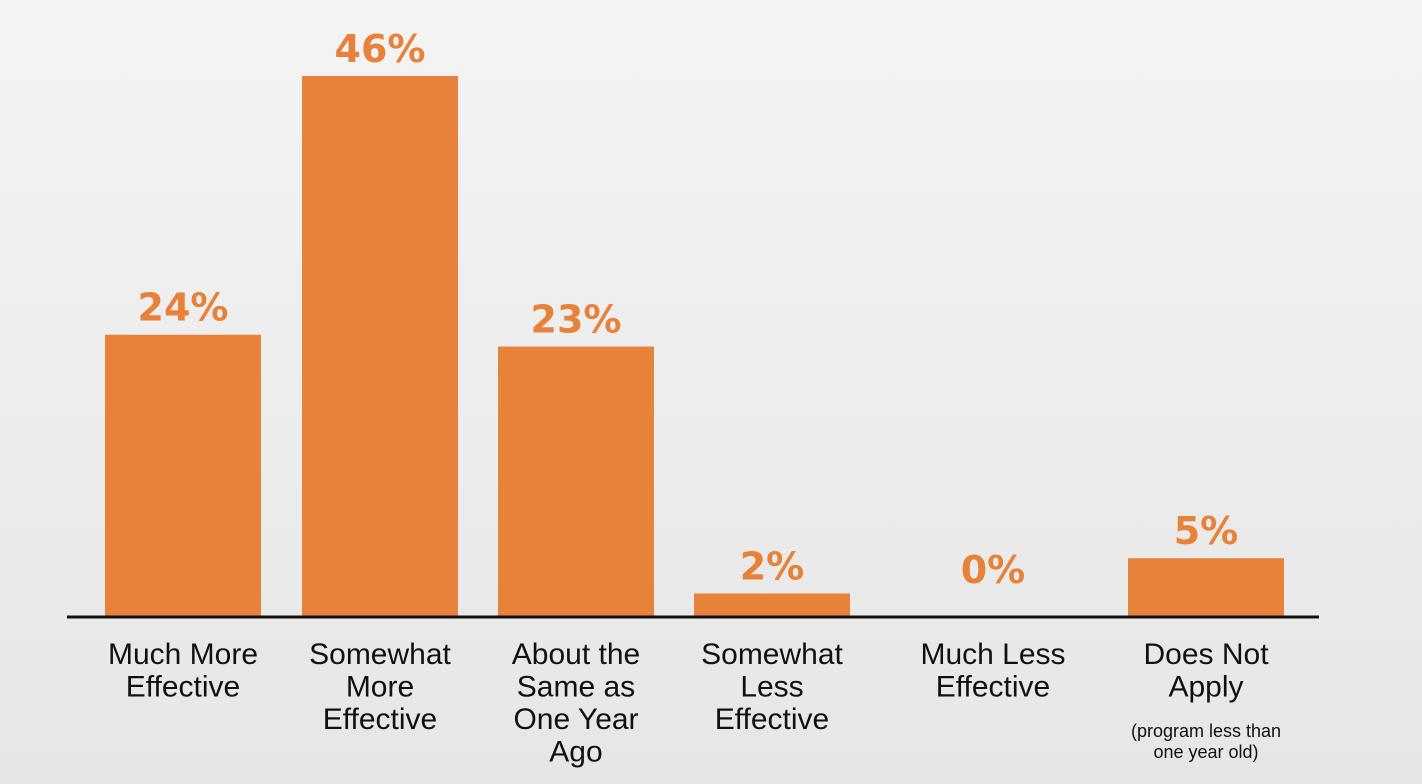 The height and width of the screenshot is (784, 1422). Describe the element at coordinates (1205, 687) in the screenshot. I see `category-label-5-line-1: Apply` at that location.